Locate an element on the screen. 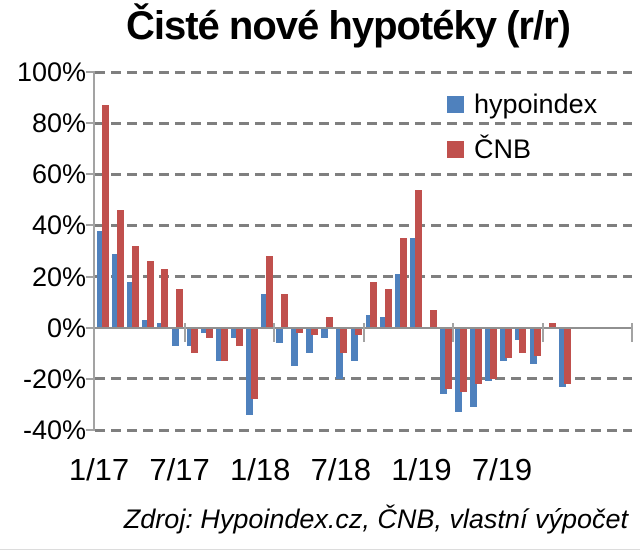 This screenshot has width=640, height=553. gridline--20 is located at coordinates (363, 379).